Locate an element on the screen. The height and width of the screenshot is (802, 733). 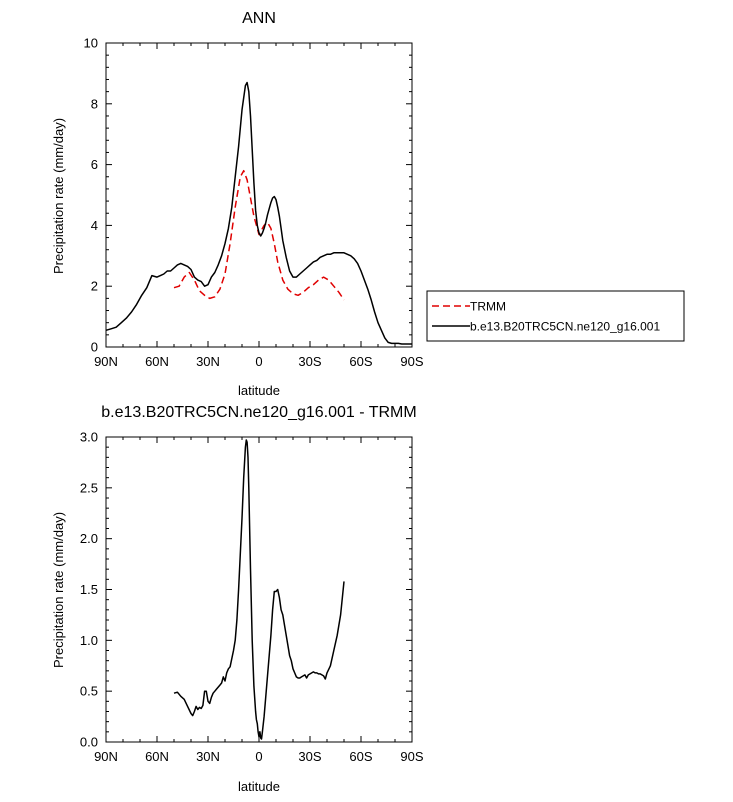
y-tick-label: 6 is located at coordinates (94, 164).